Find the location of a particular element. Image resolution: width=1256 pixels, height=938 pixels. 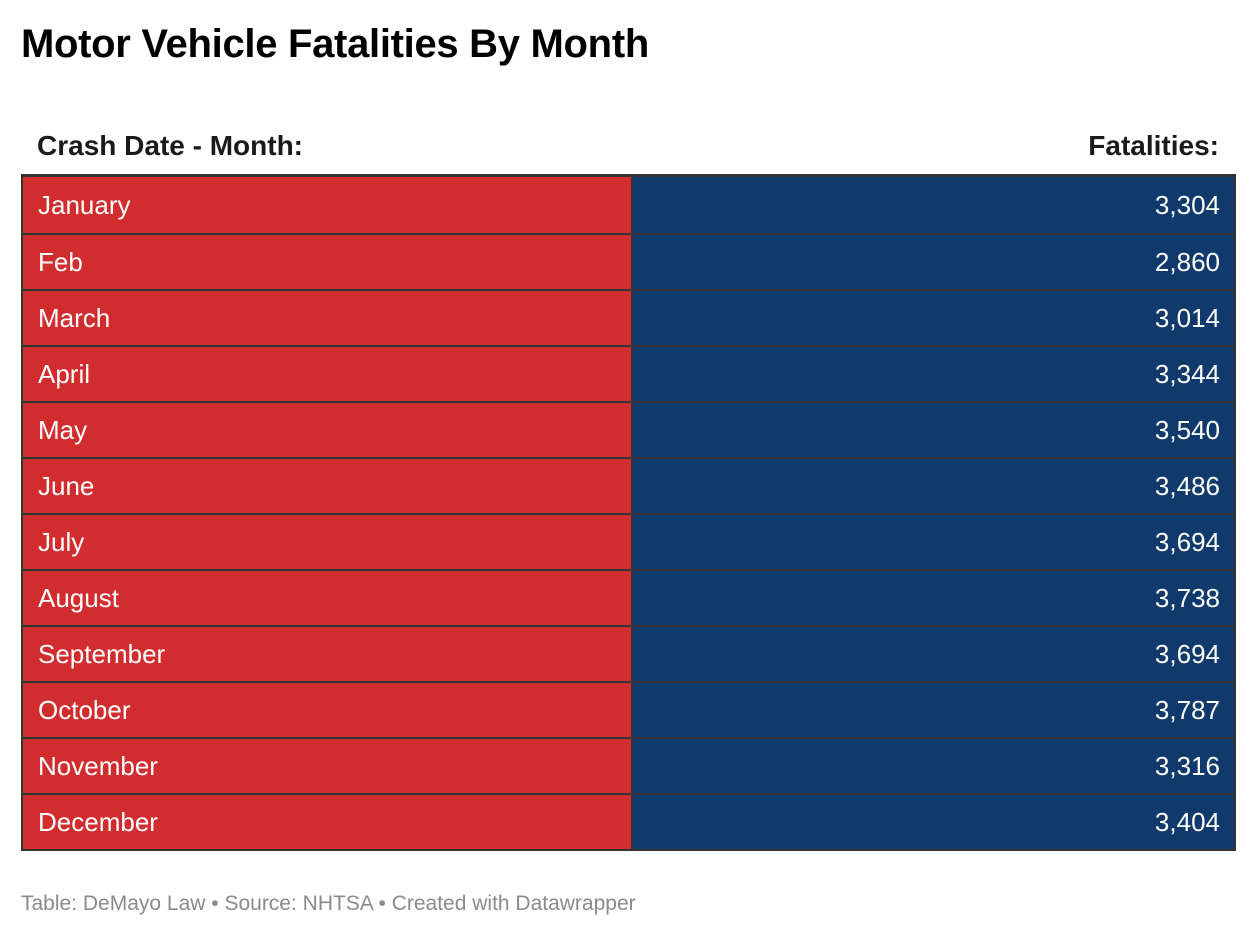

month-cell: May is located at coordinates (328, 430).